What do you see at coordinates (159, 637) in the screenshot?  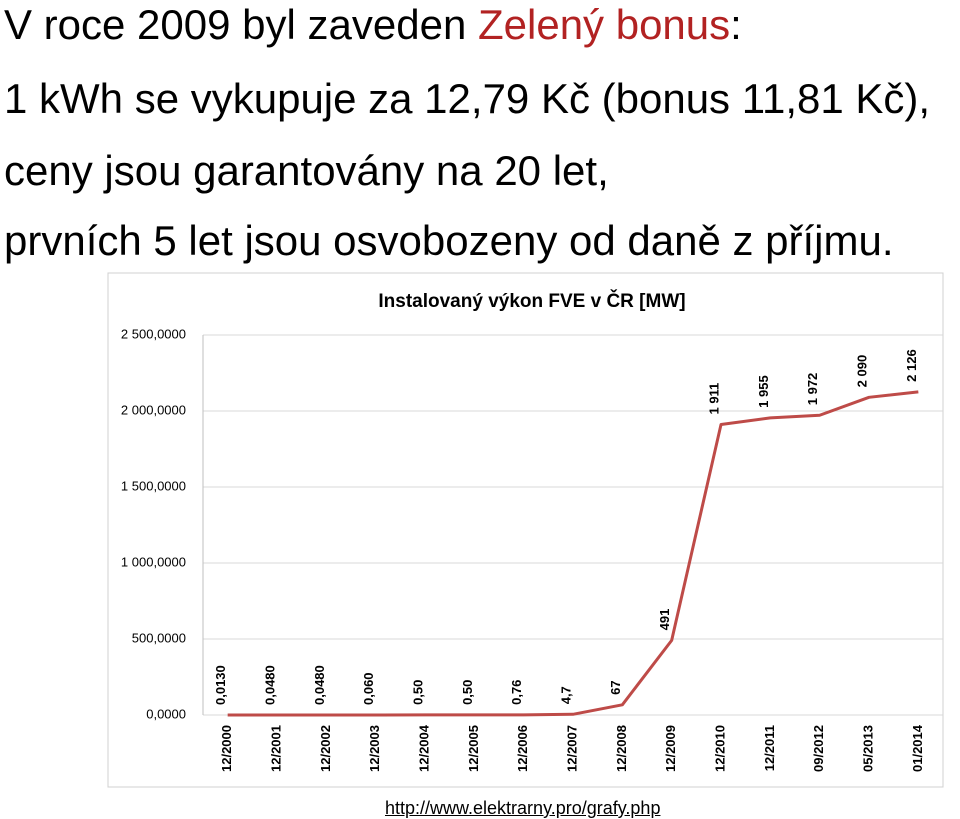 I see `y-tick-label: 500,0000` at bounding box center [159, 637].